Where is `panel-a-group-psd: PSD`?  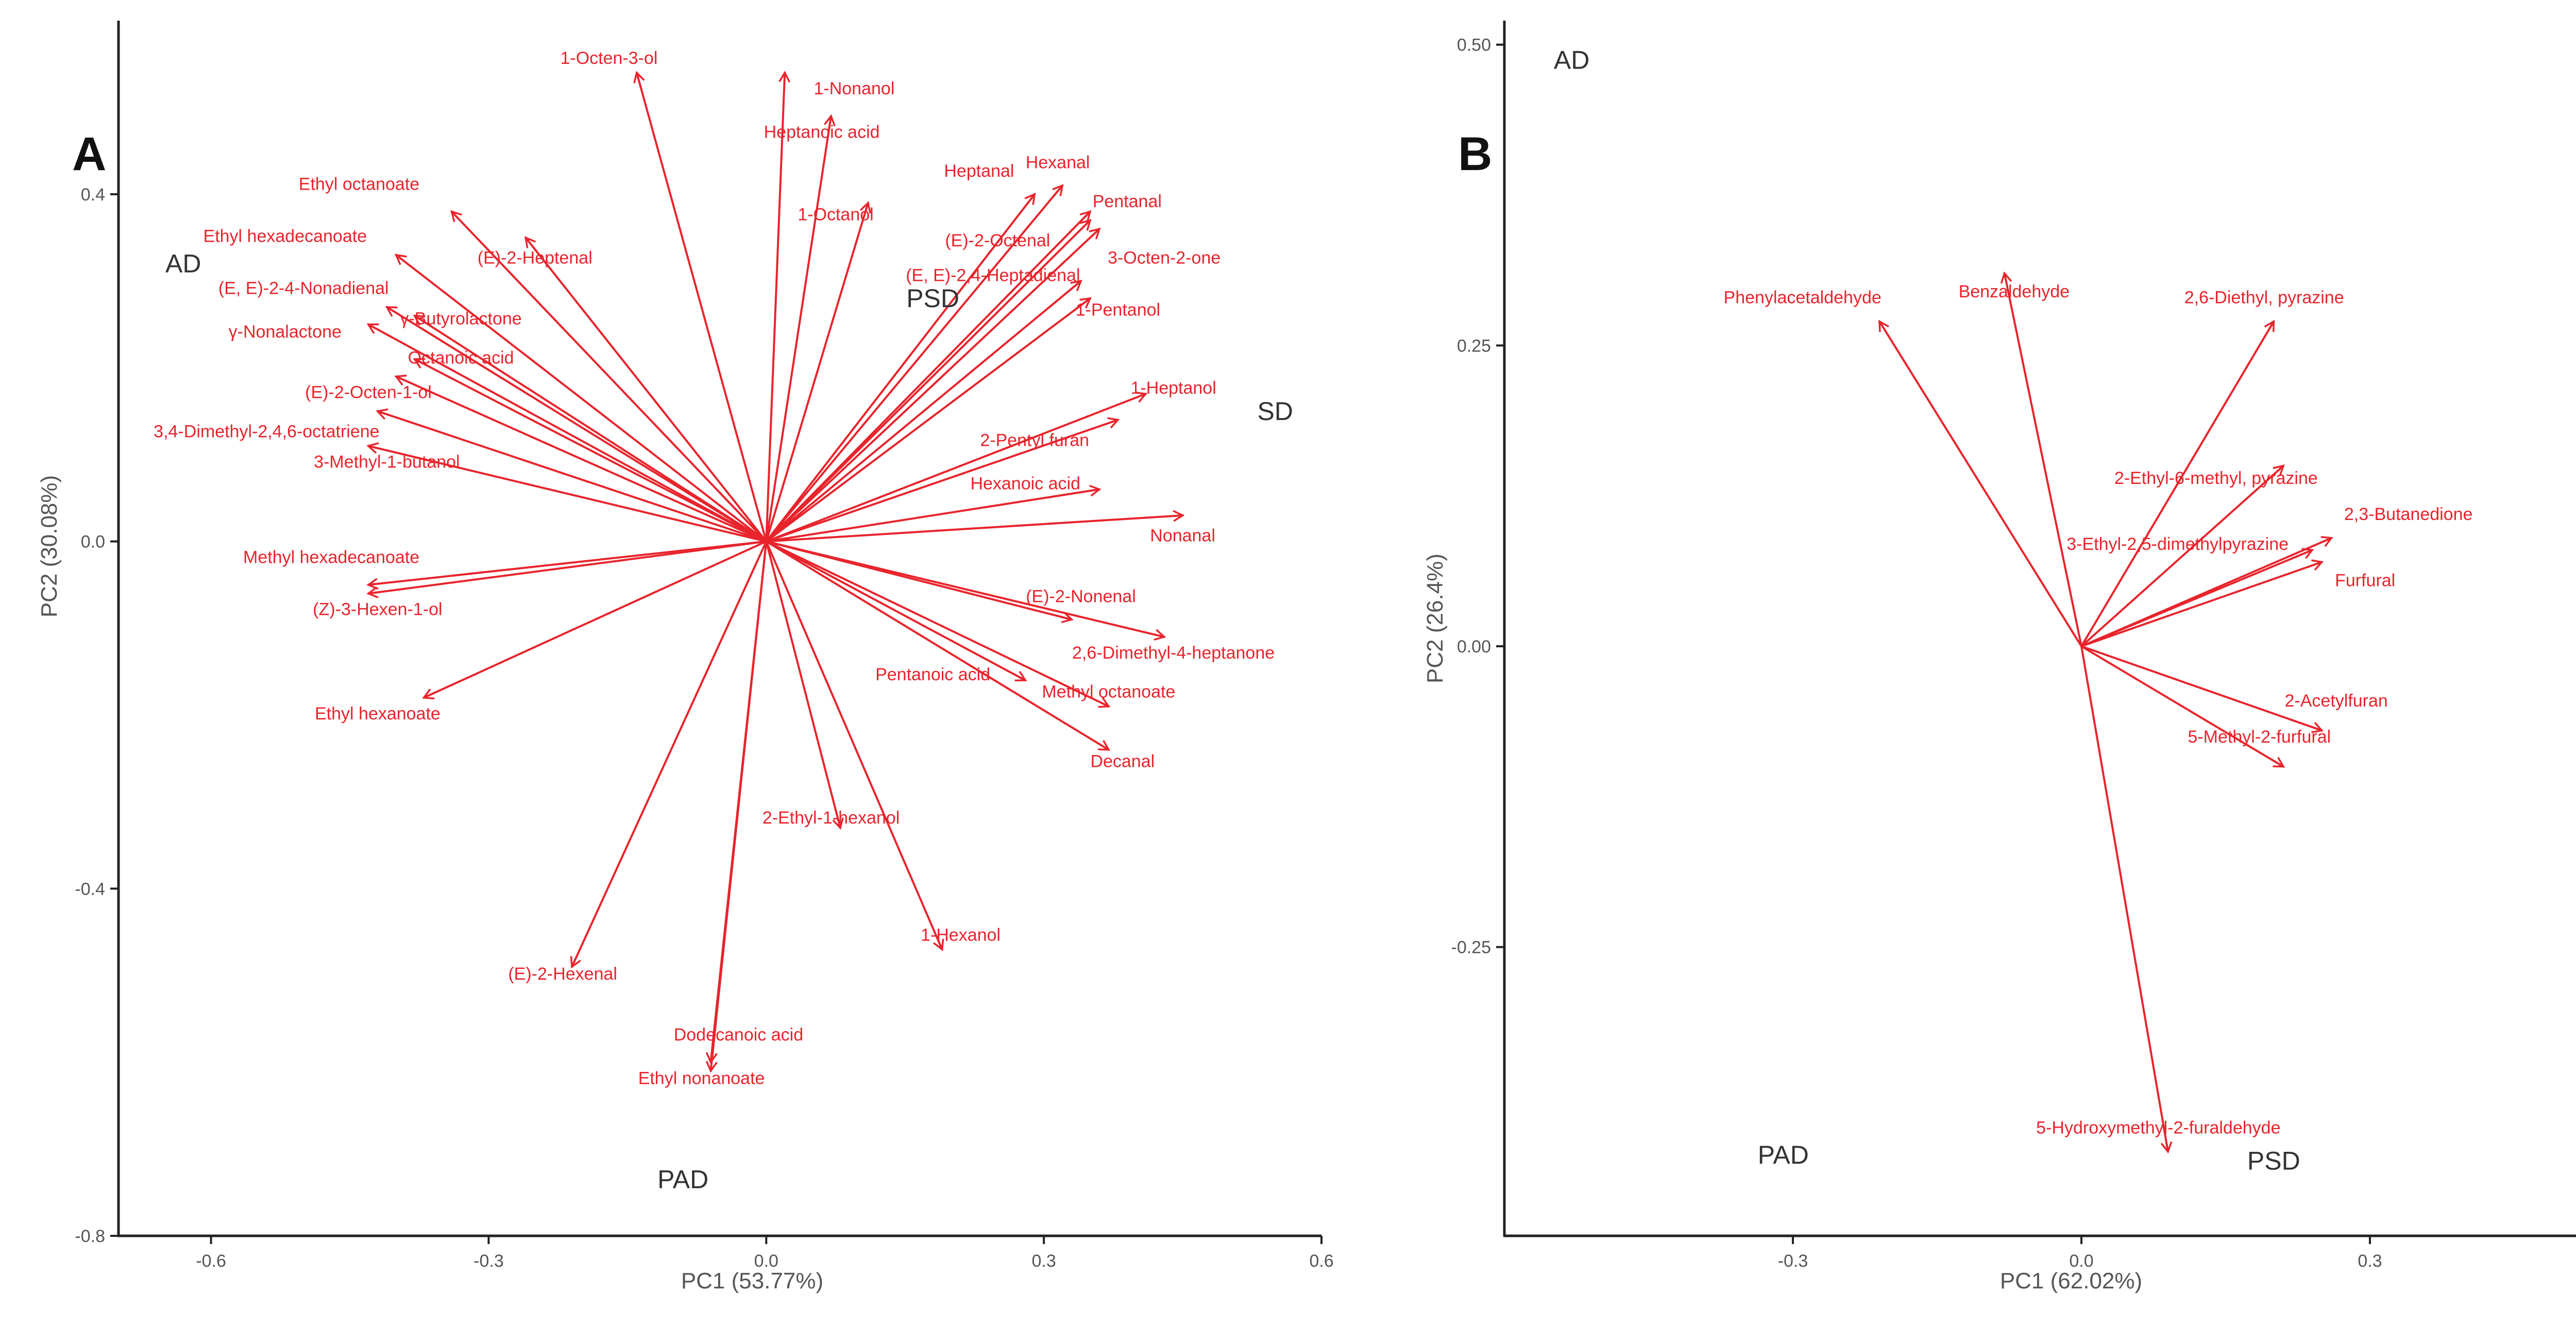 panel-a-group-psd: PSD is located at coordinates (932, 298).